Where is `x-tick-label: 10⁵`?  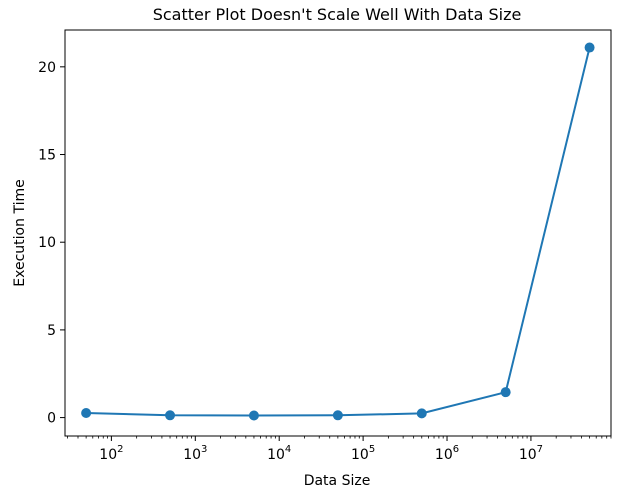 x-tick-label: 10⁵ is located at coordinates (363, 453).